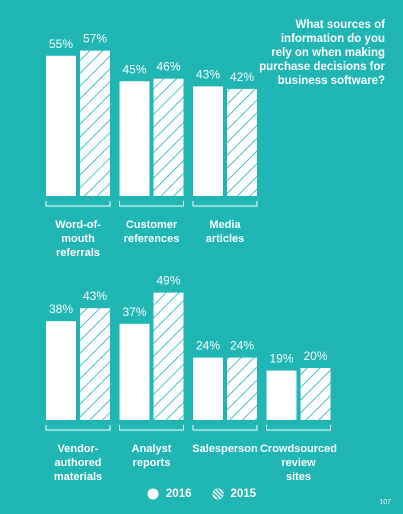 This screenshot has width=403, height=514. I want to click on chart-title-line: rely on when making, so click(328, 53).